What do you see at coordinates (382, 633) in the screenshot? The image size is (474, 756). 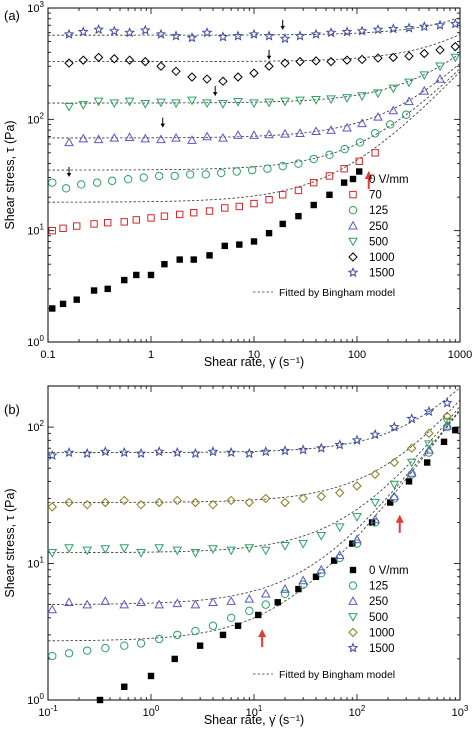 I see `legend-label: 1000` at bounding box center [382, 633].